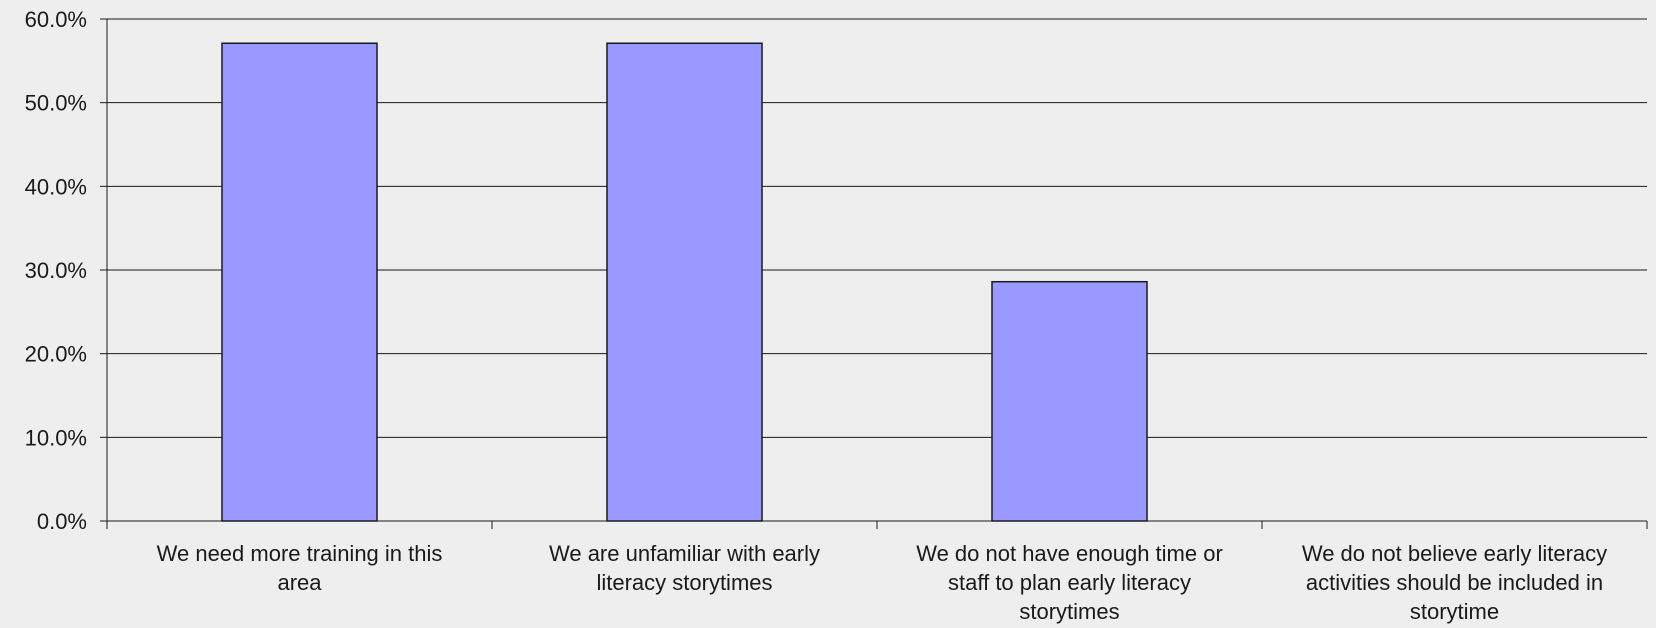 This screenshot has width=1656, height=628. Describe the element at coordinates (1069, 553) in the screenshot. I see `x-category-label-line: We do not have enough time or` at that location.